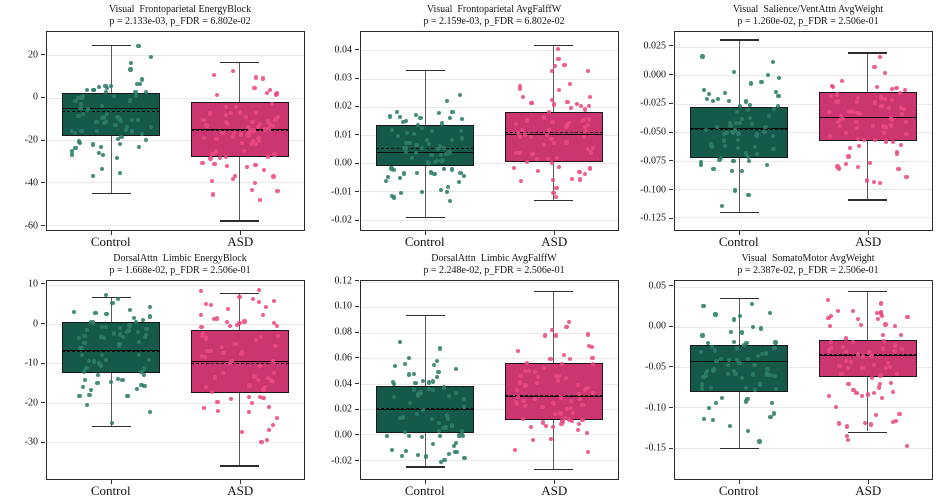  What do you see at coordinates (867, 356) in the screenshot?
I see `median-line` at bounding box center [867, 356].